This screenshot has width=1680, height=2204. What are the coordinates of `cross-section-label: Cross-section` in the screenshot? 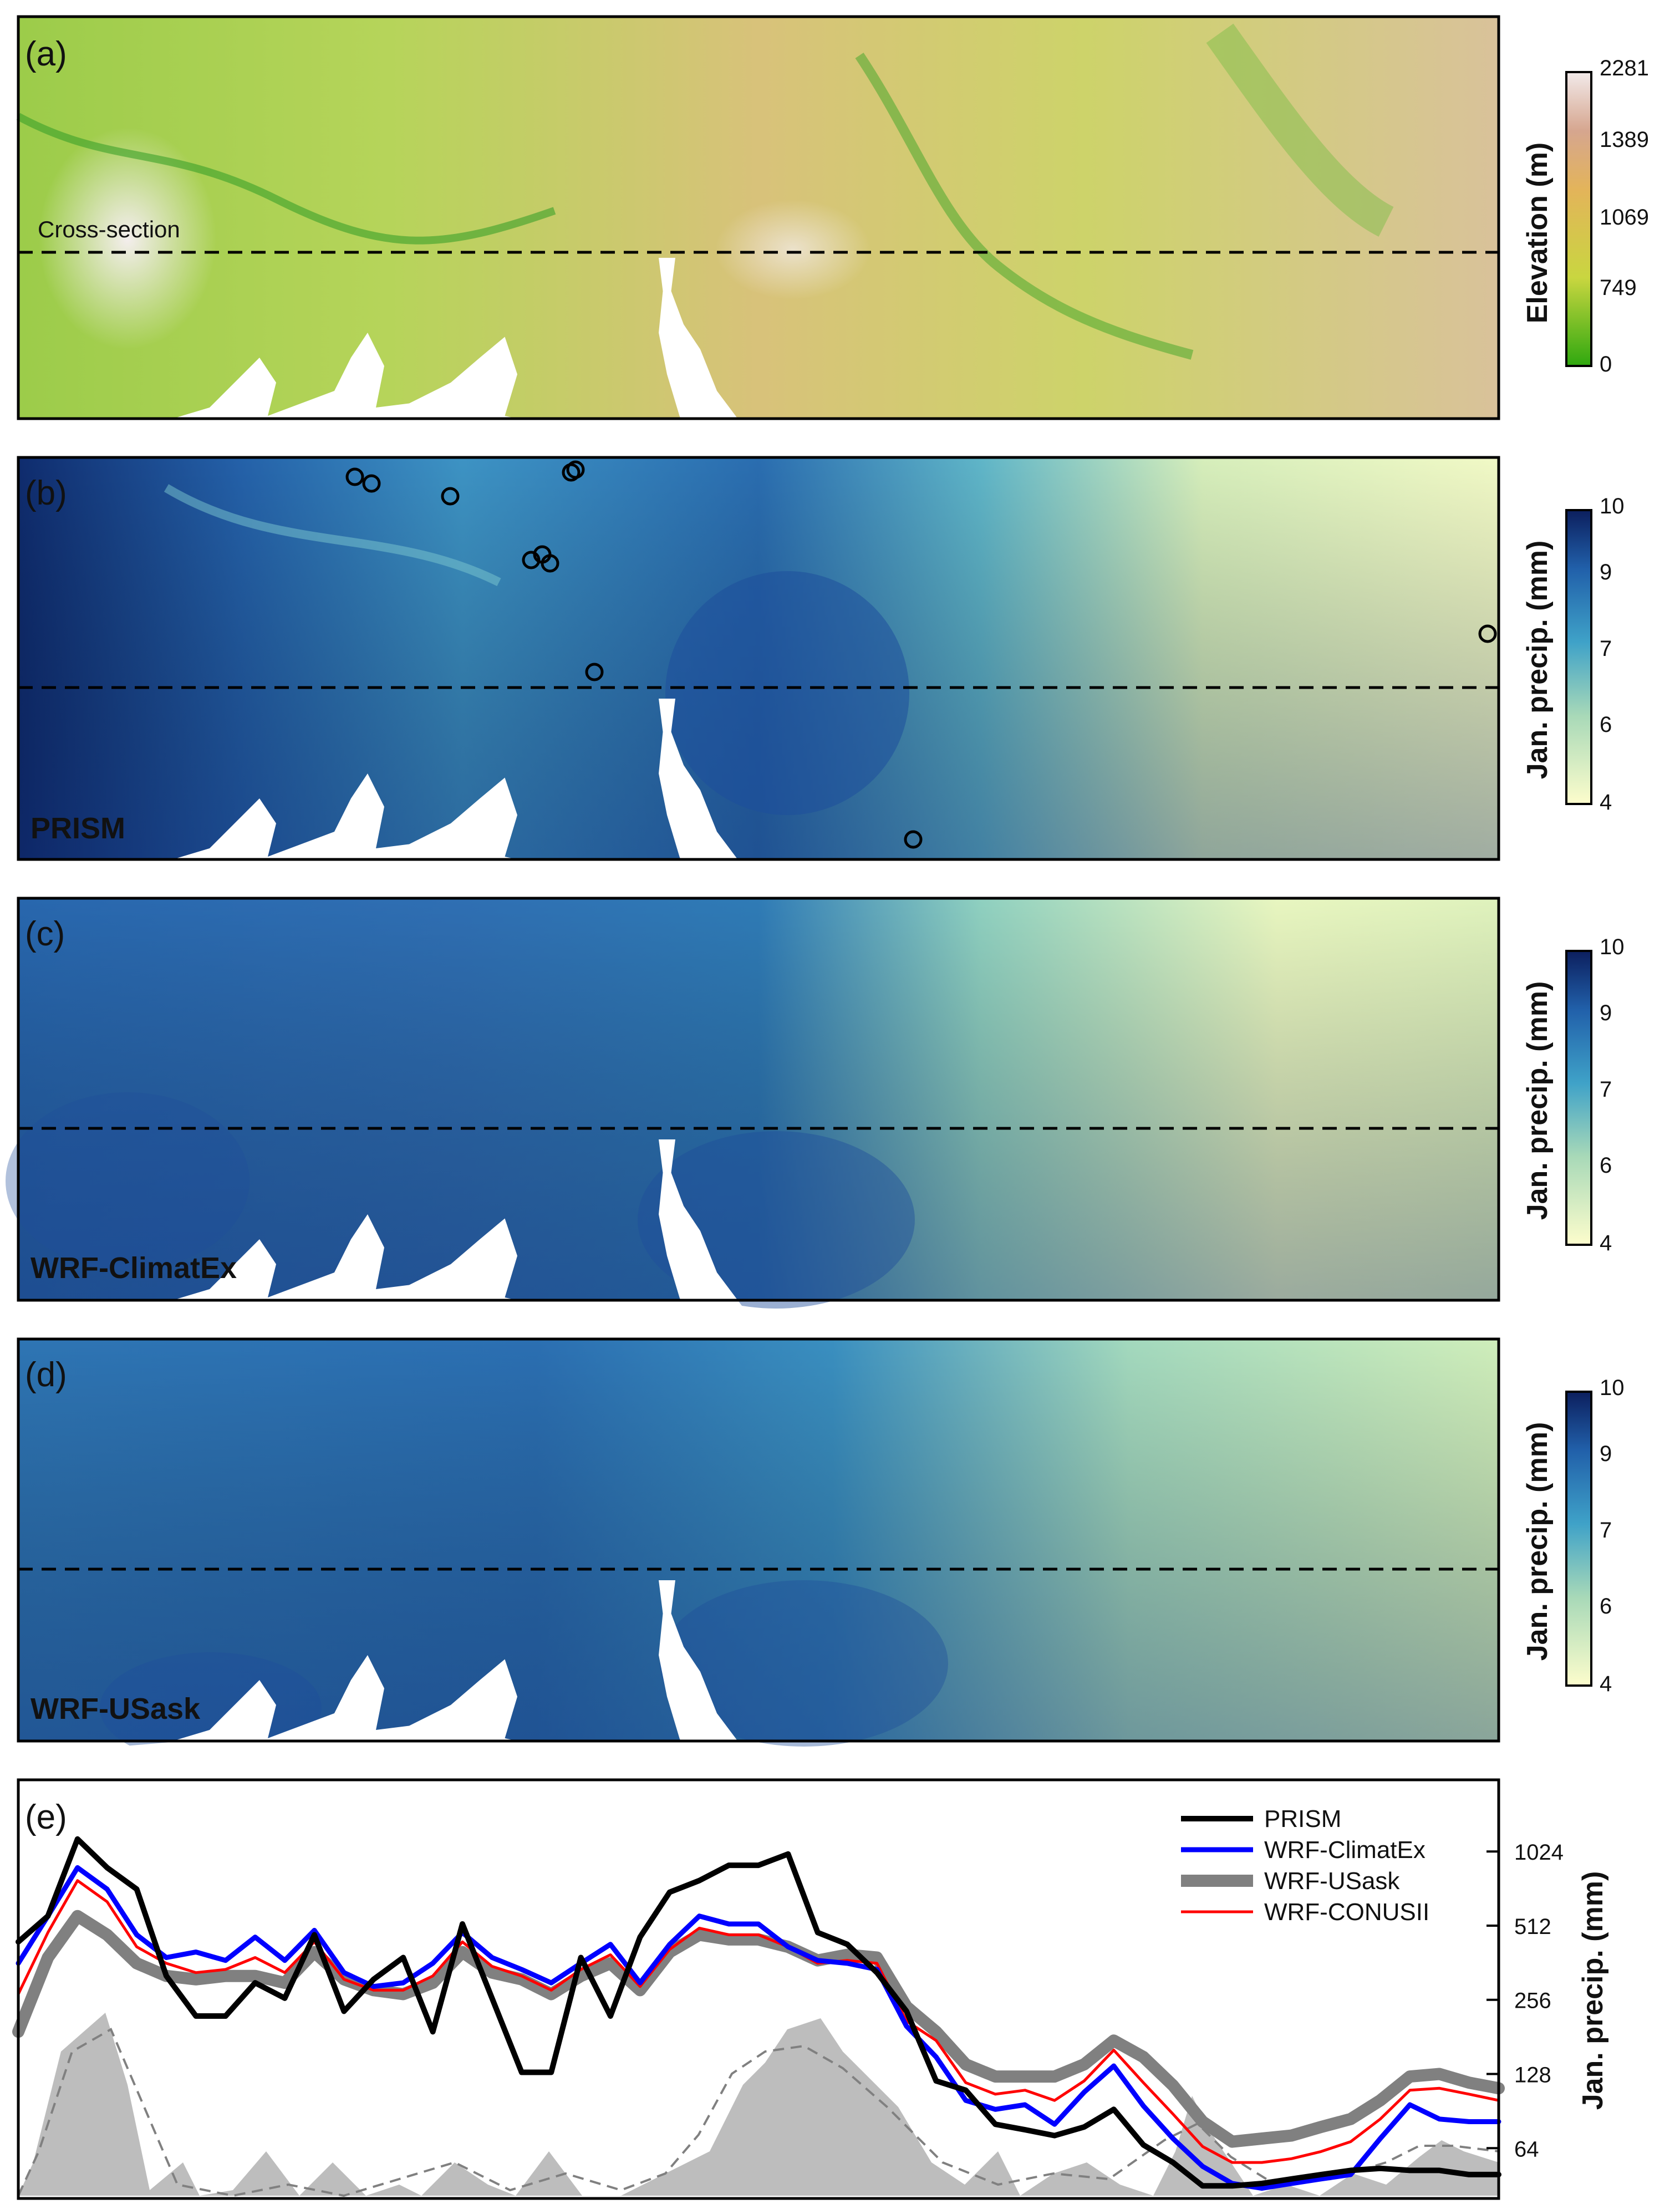 It's located at (109, 229).